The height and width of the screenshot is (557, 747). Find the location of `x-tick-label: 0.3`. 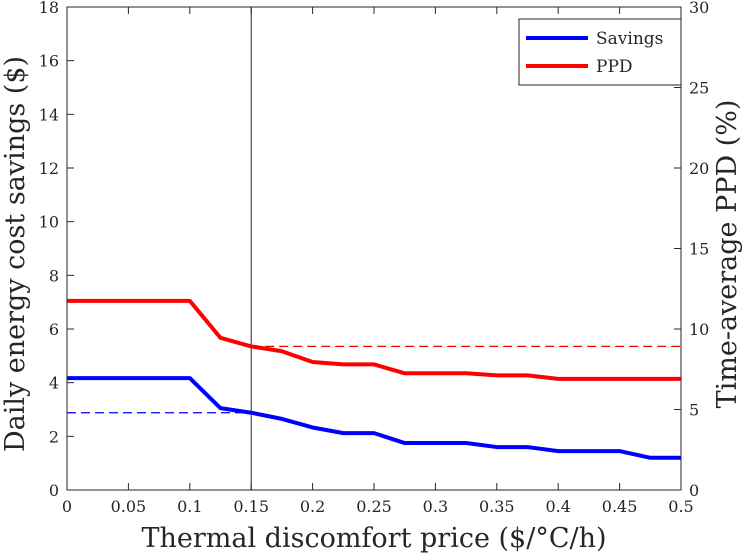

x-tick-label: 0.3 is located at coordinates (435, 506).